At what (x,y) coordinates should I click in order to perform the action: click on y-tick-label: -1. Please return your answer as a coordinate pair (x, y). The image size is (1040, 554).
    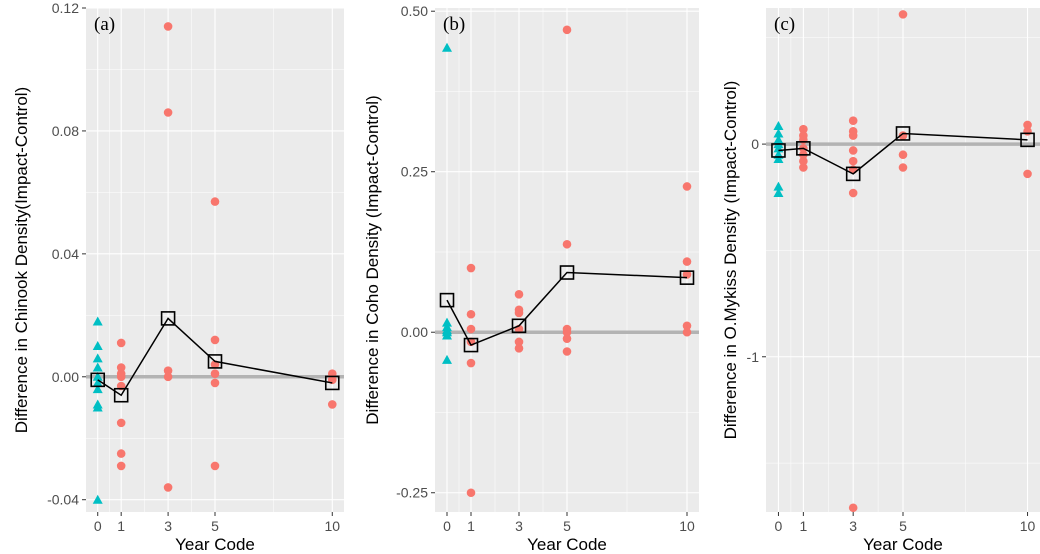
    Looking at the image, I should click on (753, 357).